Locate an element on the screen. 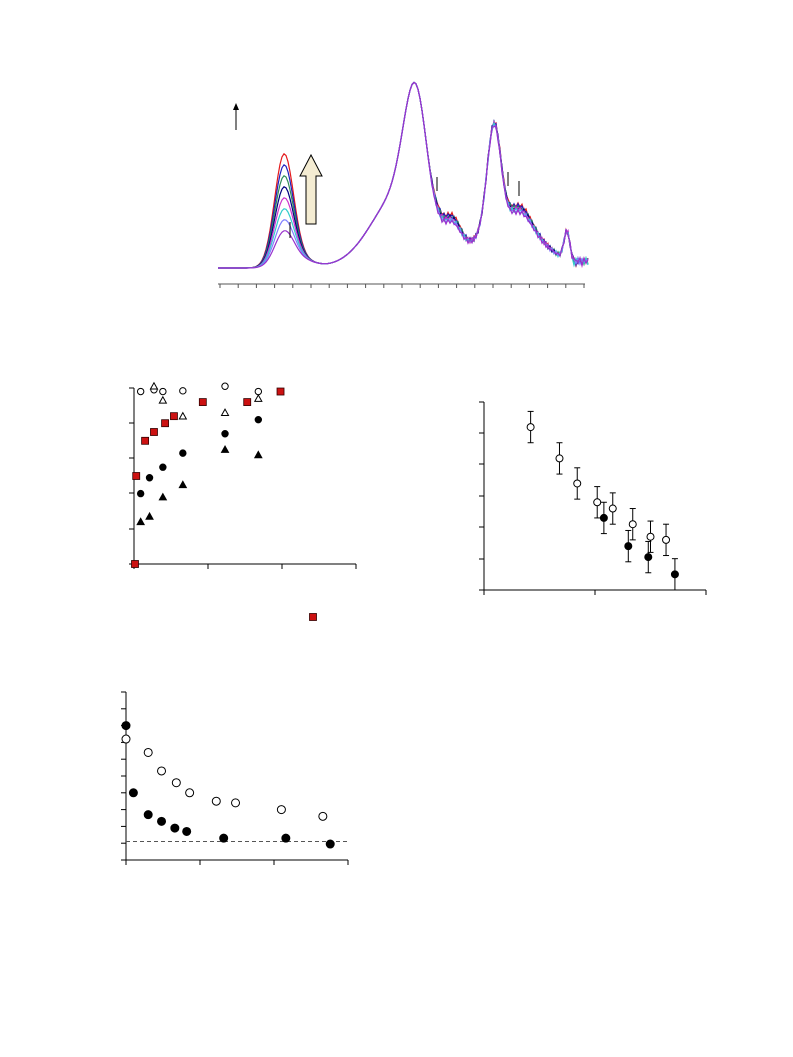 This screenshot has width=793, height=1057. scatter-bottom-panel is located at coordinates (235, 778).